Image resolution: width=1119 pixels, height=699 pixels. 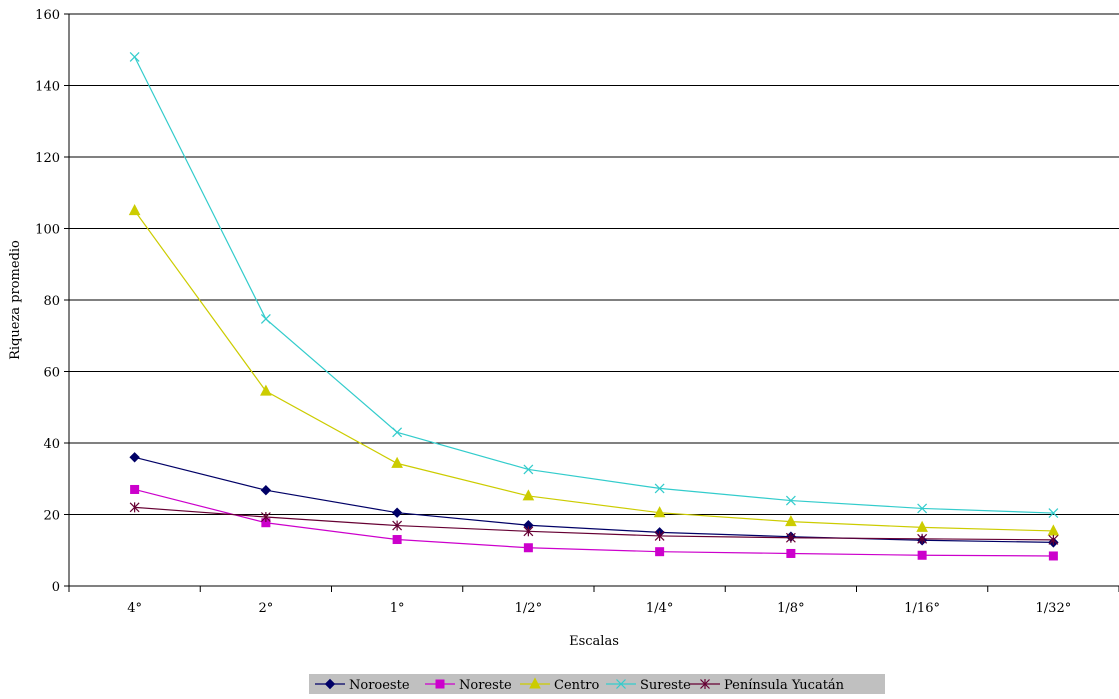 I want to click on legend-item: Noroeste, so click(x=362, y=685).